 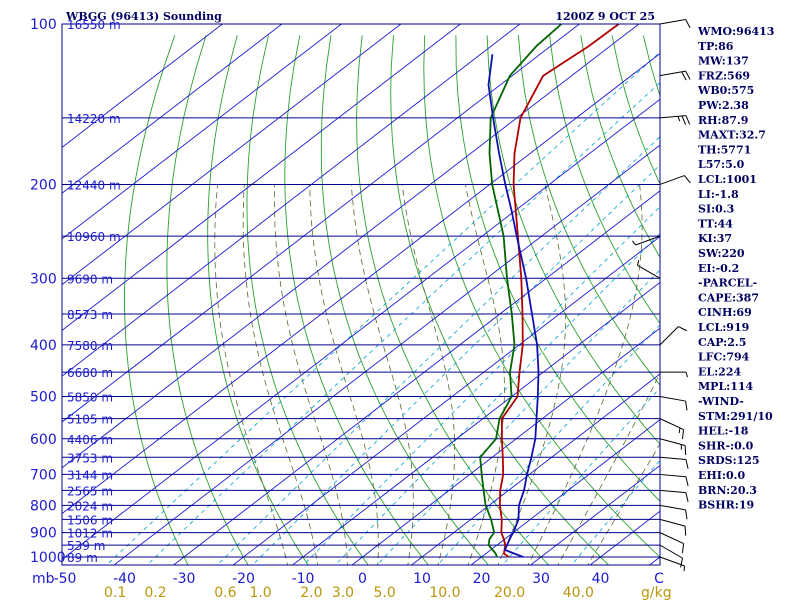 I want to click on index-entry: TH:5771, so click(x=724, y=149).